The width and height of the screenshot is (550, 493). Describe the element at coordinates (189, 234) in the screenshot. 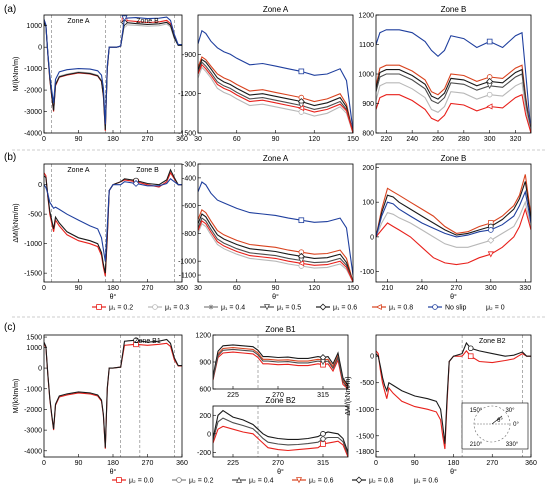

I see `y-tick-label: -800` at that location.